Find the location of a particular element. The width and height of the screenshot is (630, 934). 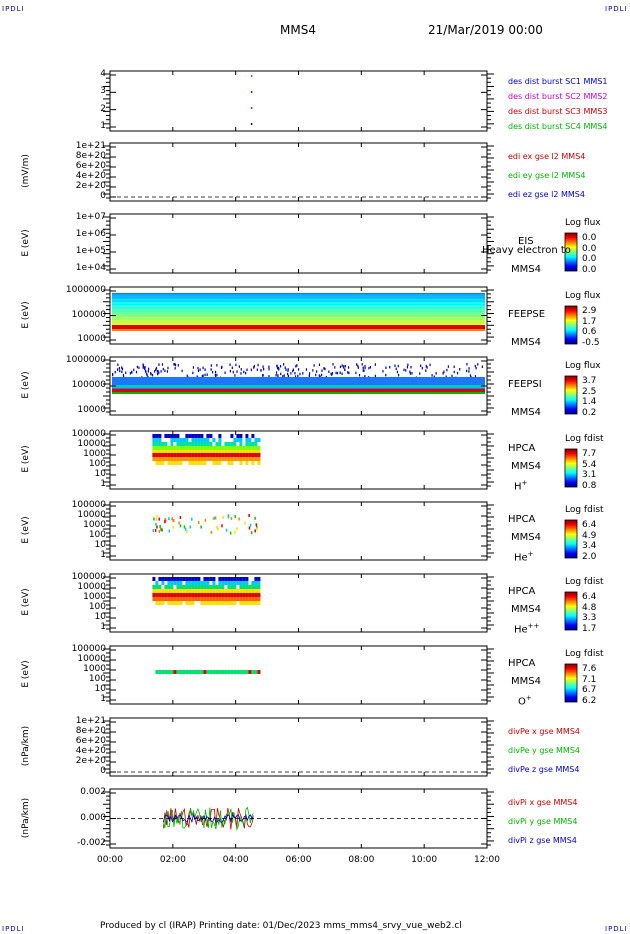

colorbar-value: 1.7 is located at coordinates (589, 629).